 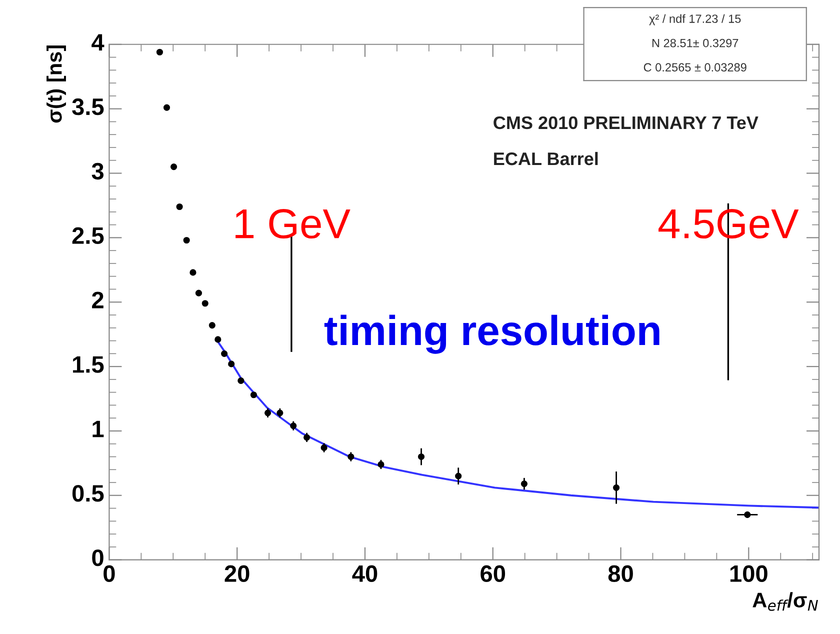 I want to click on x-tick-label: 20, so click(x=237, y=573).